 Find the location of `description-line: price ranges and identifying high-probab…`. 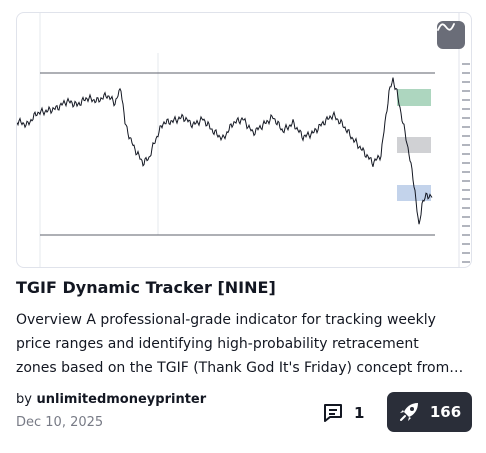

description-line: price ranges and identifying high-probab… is located at coordinates (217, 344).